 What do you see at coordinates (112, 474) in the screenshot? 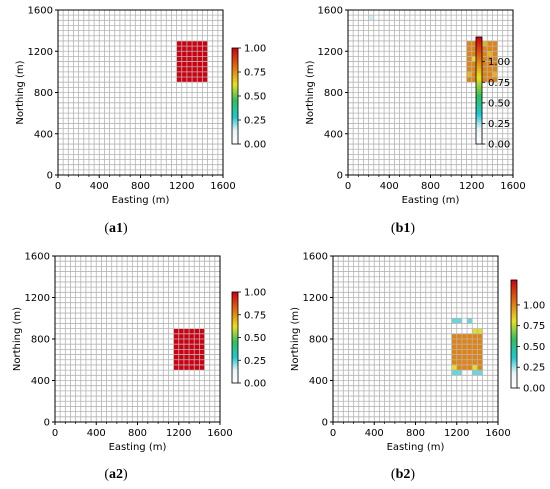
I see `caption-a2-letter: a` at bounding box center [112, 474].